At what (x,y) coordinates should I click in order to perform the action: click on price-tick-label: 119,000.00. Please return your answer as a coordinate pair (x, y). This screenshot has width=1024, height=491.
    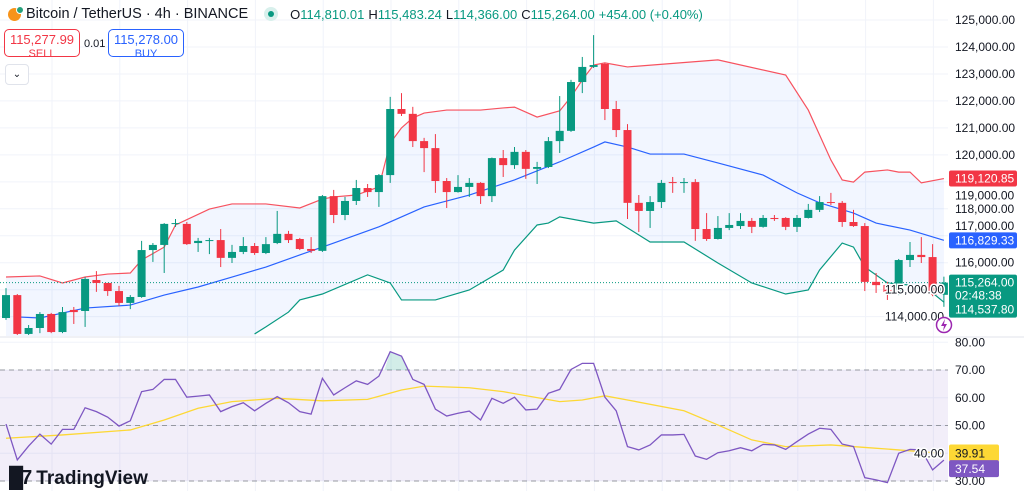
    Looking at the image, I should click on (984, 196).